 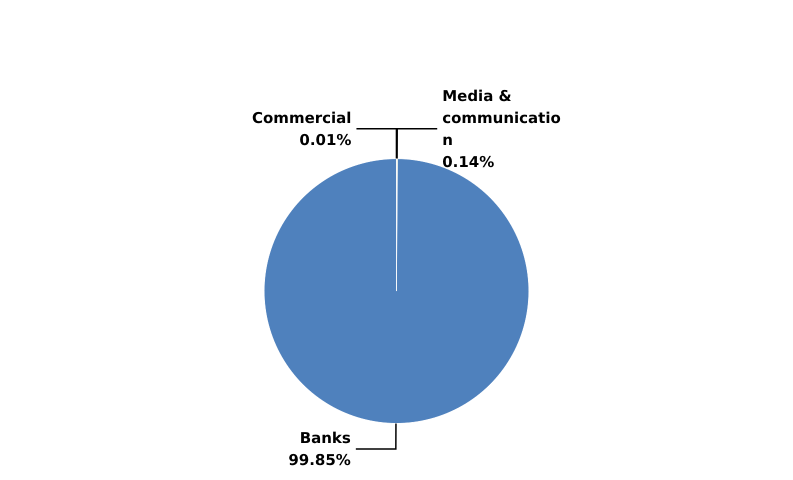 I want to click on data-label: 0.14%, so click(x=468, y=161).